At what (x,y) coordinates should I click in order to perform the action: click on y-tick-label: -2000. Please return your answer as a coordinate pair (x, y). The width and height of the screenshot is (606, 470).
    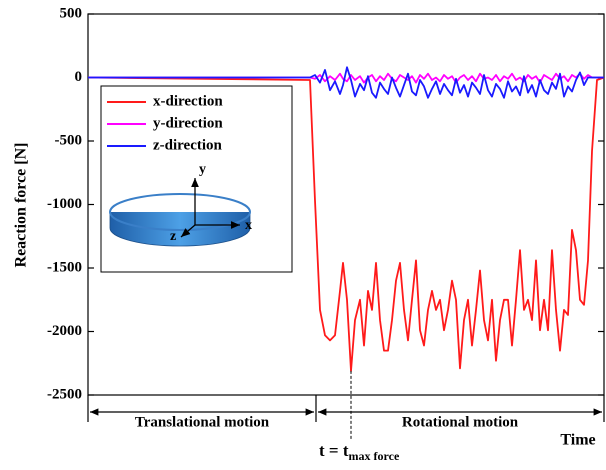
    Looking at the image, I should click on (64, 331).